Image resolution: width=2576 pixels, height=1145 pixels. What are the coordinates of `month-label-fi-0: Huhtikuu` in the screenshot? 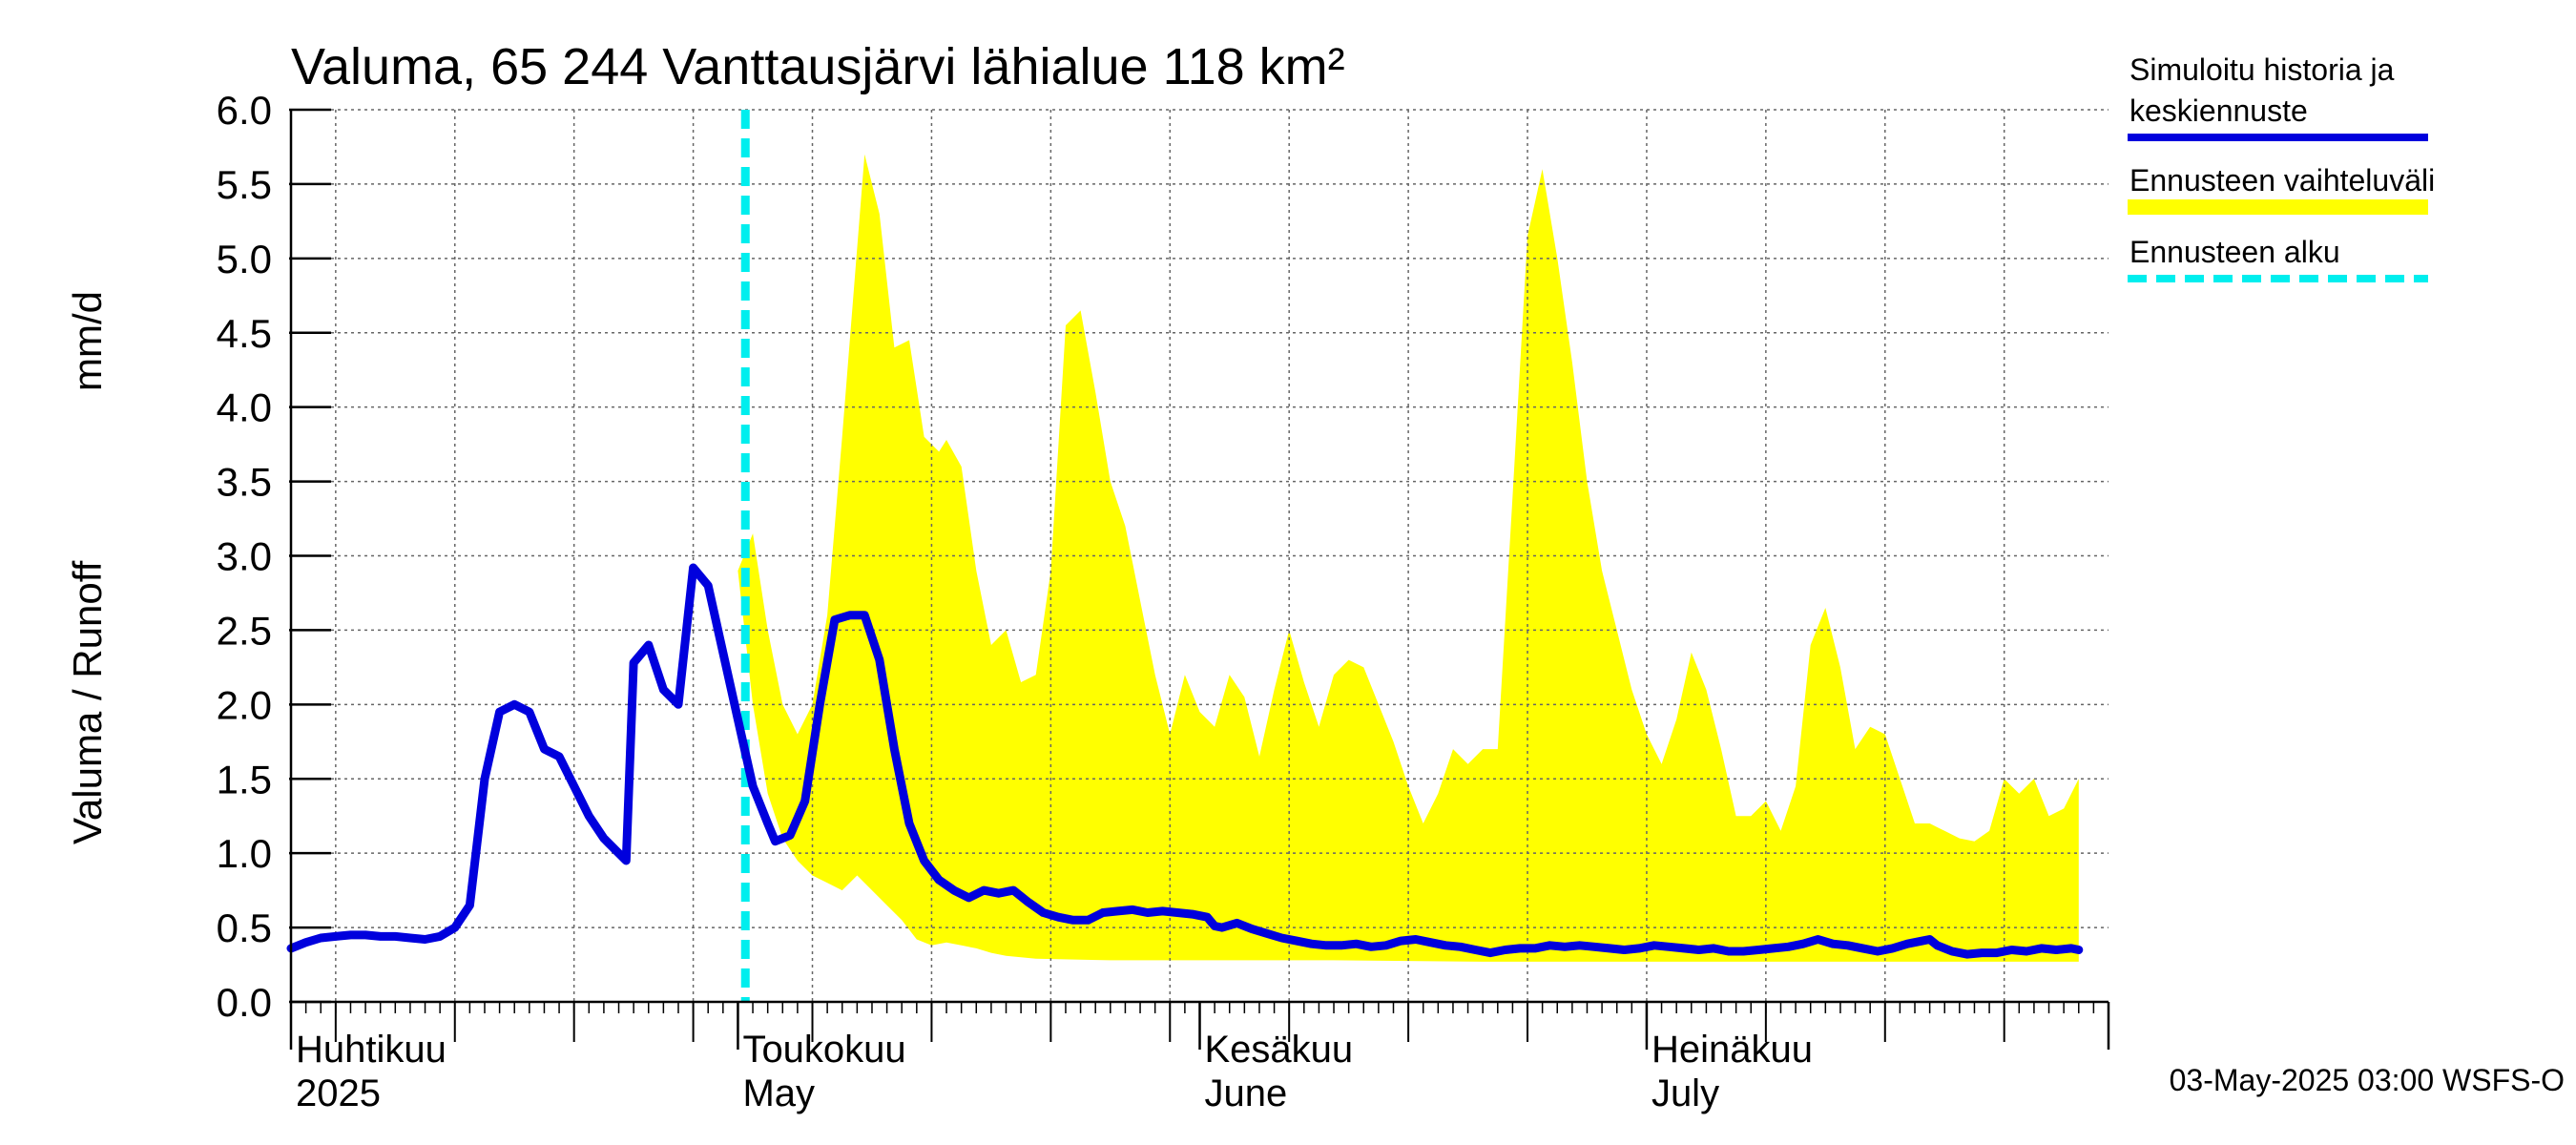 It's located at (371, 1050).